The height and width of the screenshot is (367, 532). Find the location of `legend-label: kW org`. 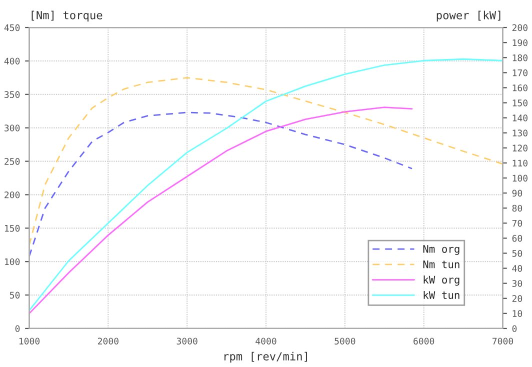

legend-label: kW org is located at coordinates (442, 281).